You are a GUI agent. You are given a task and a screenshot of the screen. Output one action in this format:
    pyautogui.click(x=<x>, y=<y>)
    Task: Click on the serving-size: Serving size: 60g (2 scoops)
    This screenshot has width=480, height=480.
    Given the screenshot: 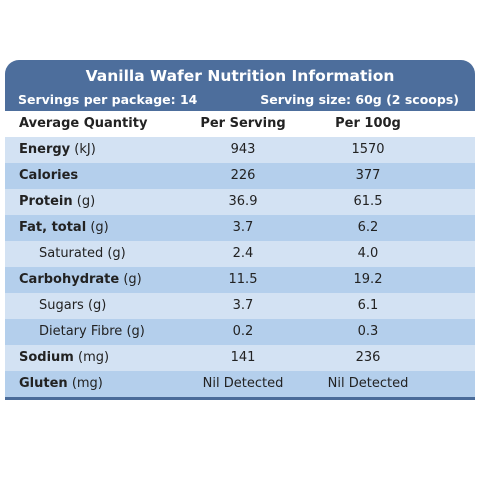 What is the action you would take?
    pyautogui.click(x=359, y=99)
    